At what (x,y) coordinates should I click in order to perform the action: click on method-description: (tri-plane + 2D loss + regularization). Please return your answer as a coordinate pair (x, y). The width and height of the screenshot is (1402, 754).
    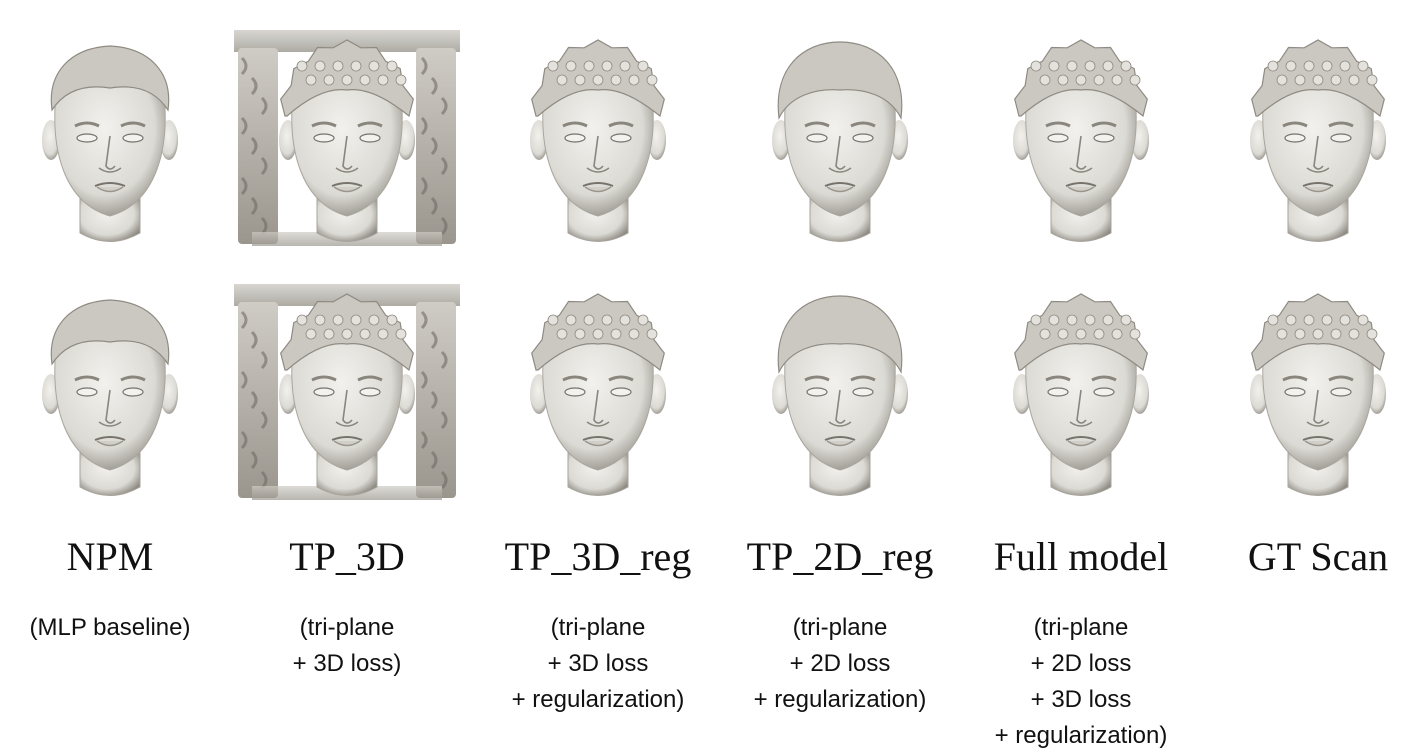
    Looking at the image, I should click on (840, 664).